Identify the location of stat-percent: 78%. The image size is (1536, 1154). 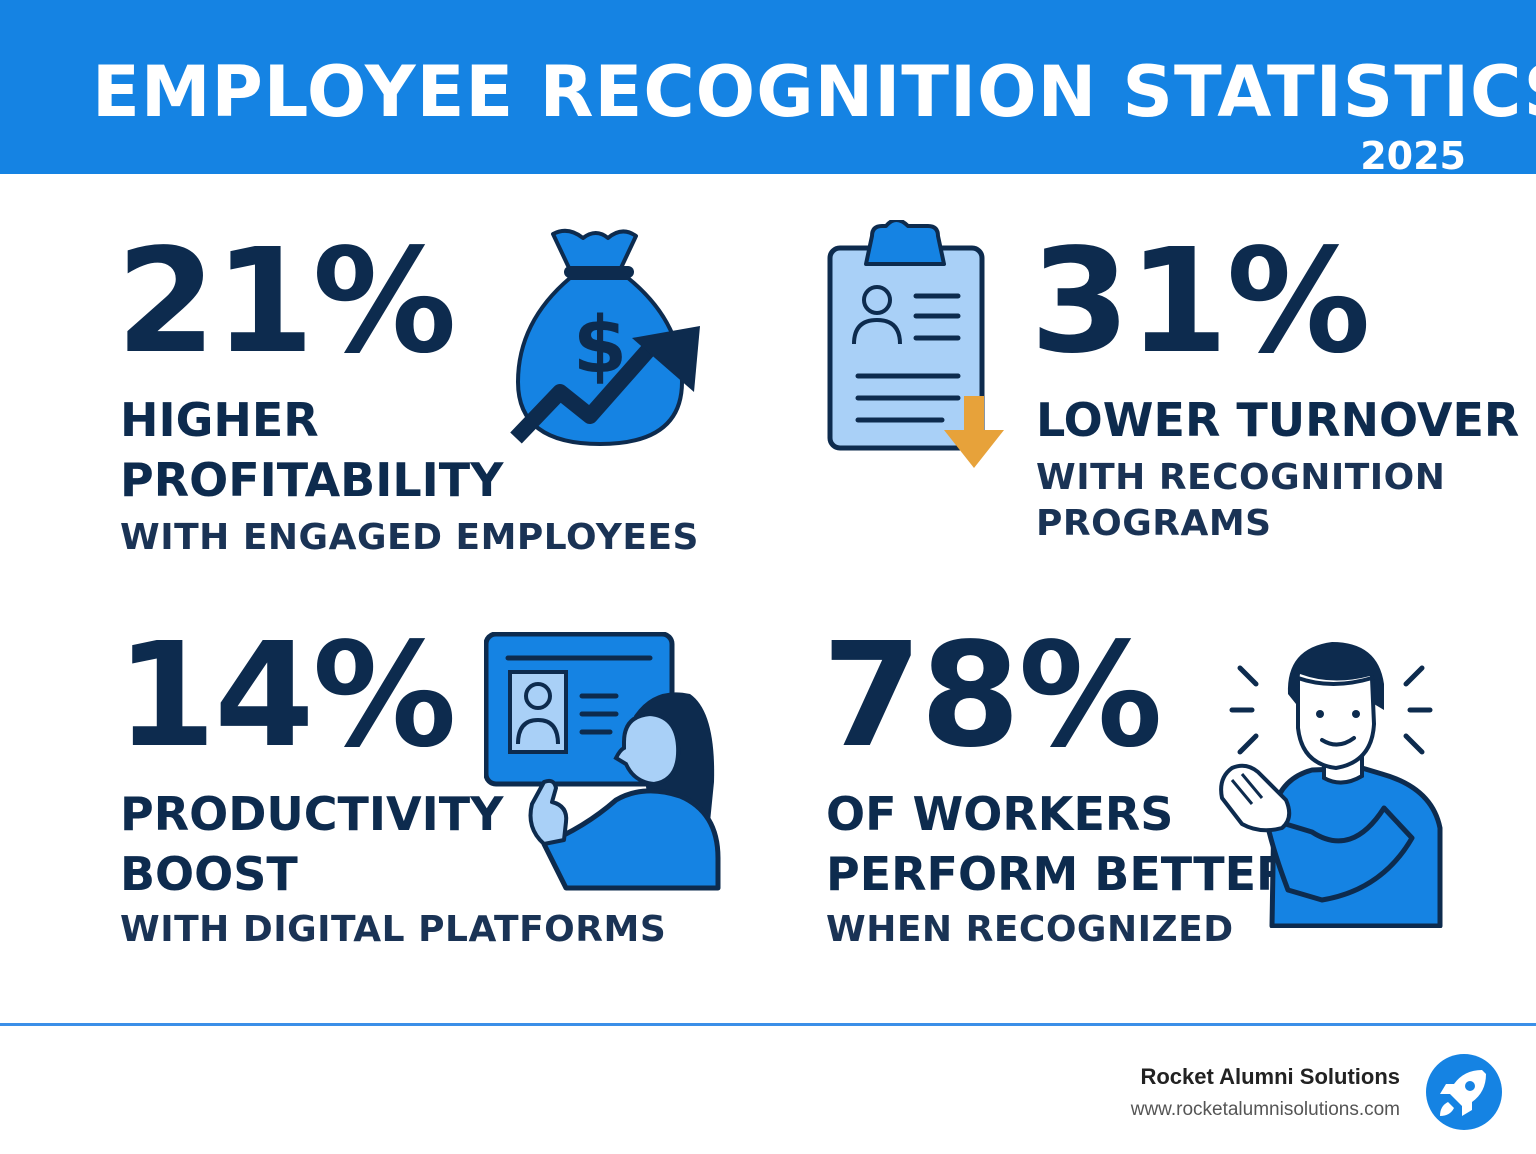
(992, 695).